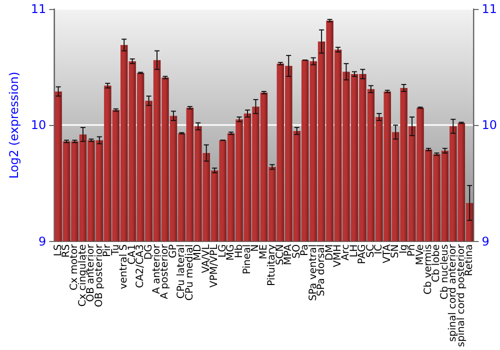 The height and width of the screenshot is (350, 500). I want to click on y2-tick-label: 11, so click(490, 9).